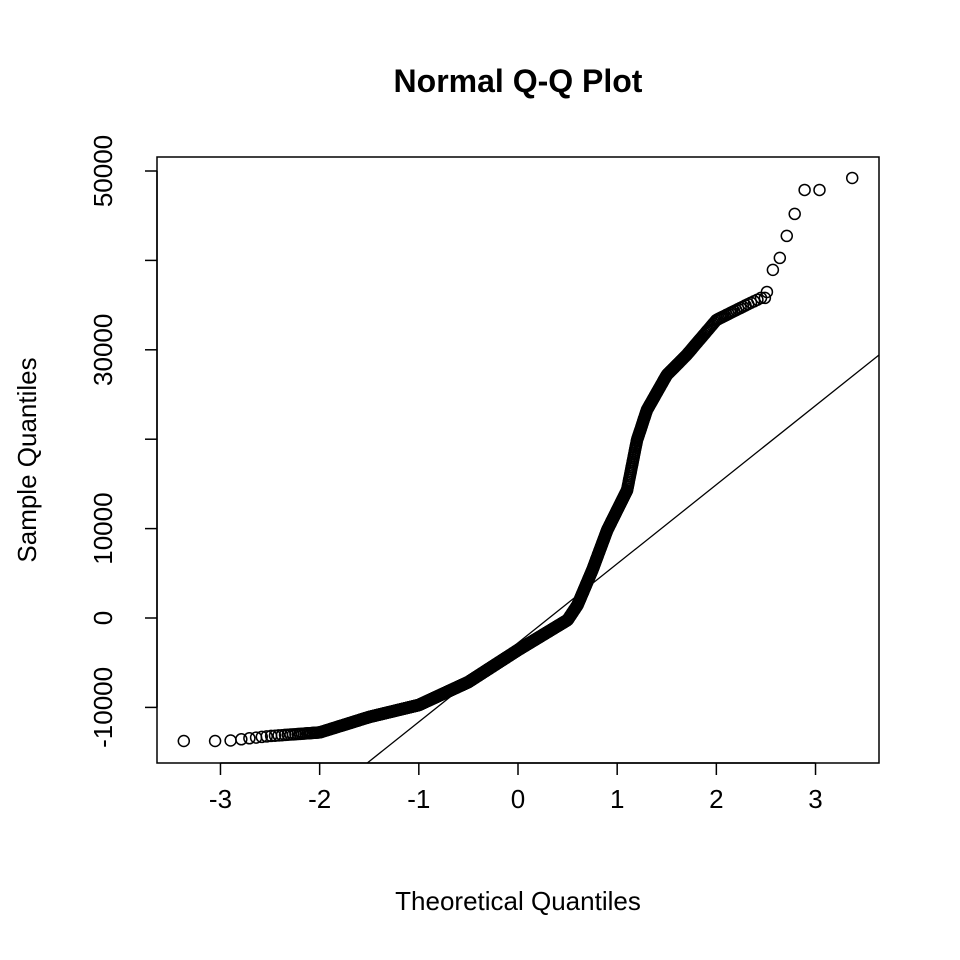 This screenshot has height=960, width=960. What do you see at coordinates (103, 707) in the screenshot?
I see `y-tick-label: -10000` at bounding box center [103, 707].